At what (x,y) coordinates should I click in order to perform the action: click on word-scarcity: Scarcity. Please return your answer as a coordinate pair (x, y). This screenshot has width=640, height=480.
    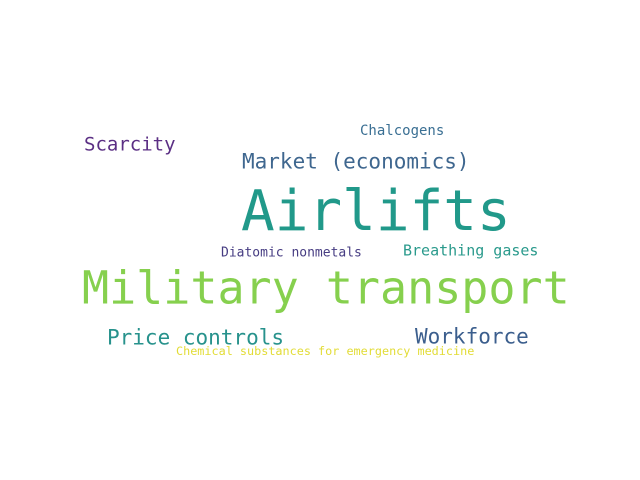
    Looking at the image, I should click on (130, 144).